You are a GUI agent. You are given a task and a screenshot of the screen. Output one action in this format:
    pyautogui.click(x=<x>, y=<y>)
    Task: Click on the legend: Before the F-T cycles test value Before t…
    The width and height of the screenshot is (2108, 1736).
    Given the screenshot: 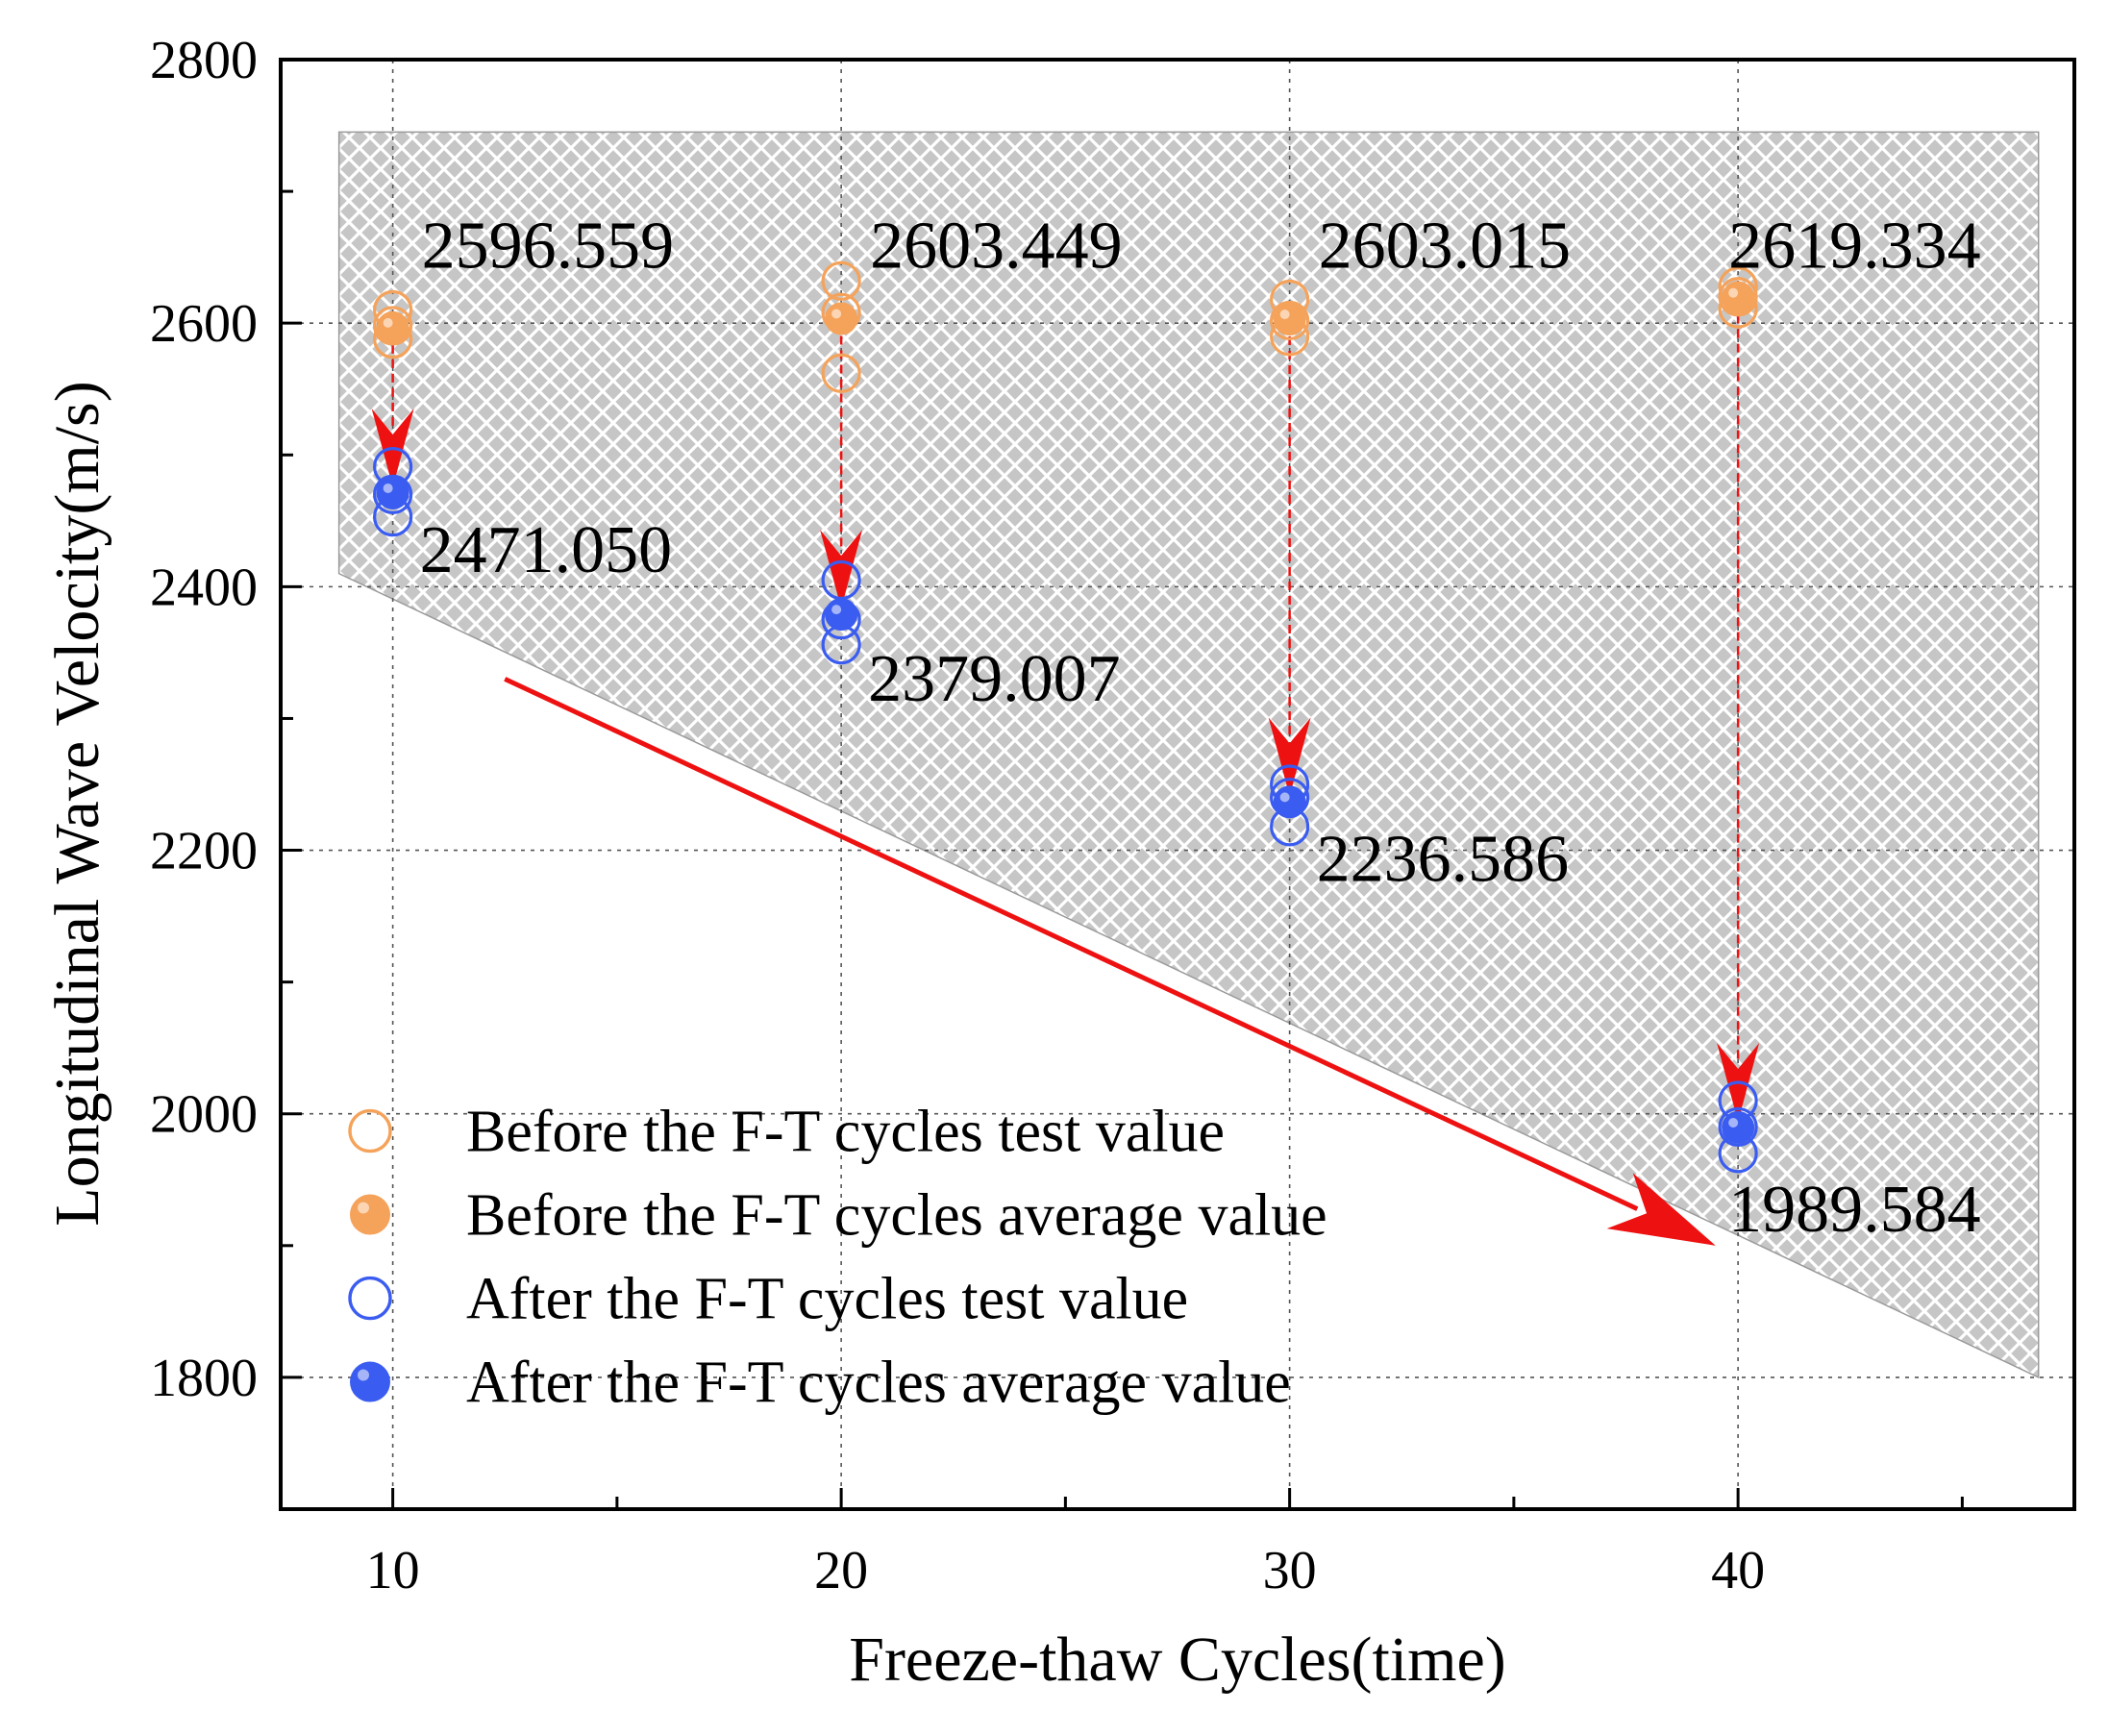 What is the action you would take?
    pyautogui.click(x=837, y=1258)
    